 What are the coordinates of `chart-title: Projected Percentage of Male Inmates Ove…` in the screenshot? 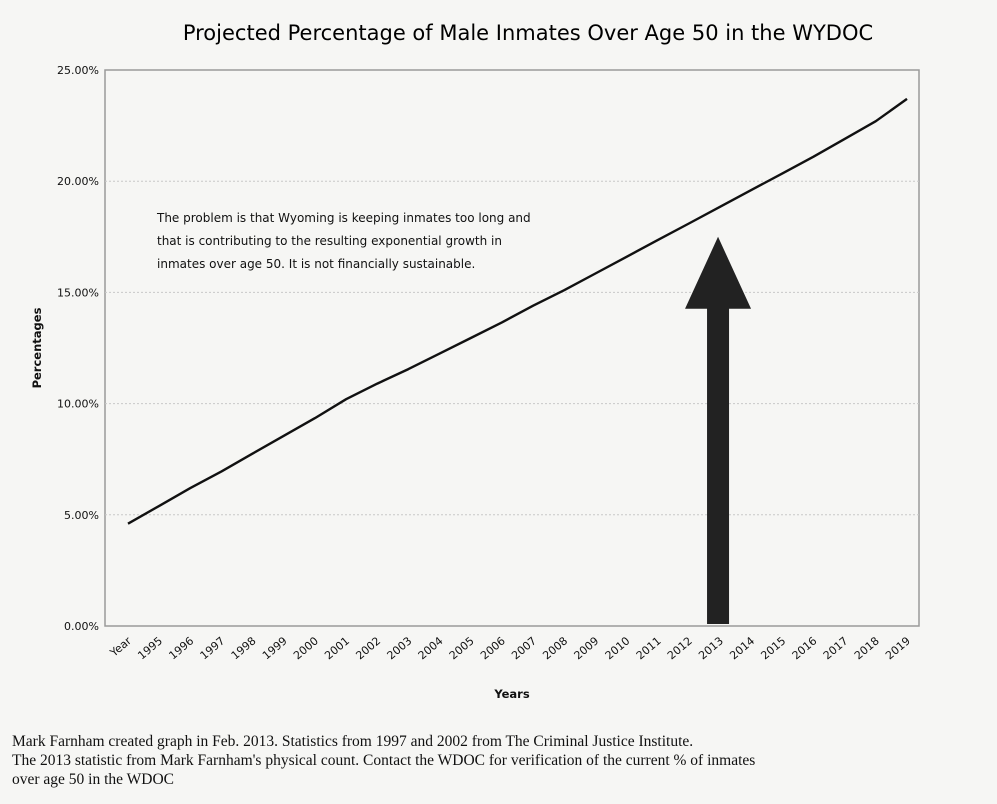 It's located at (528, 33).